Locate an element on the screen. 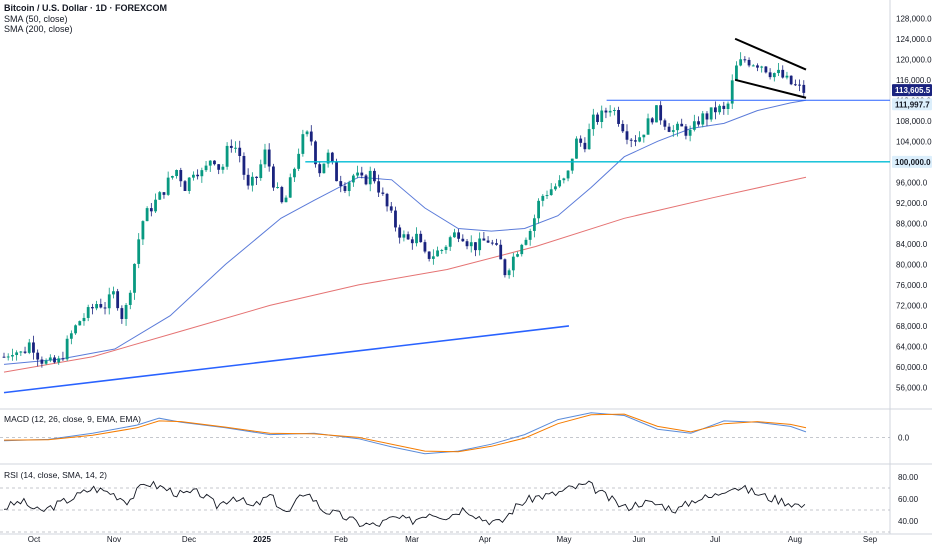 This screenshot has height=555, width=932. x-tick-label: Apr is located at coordinates (485, 539).